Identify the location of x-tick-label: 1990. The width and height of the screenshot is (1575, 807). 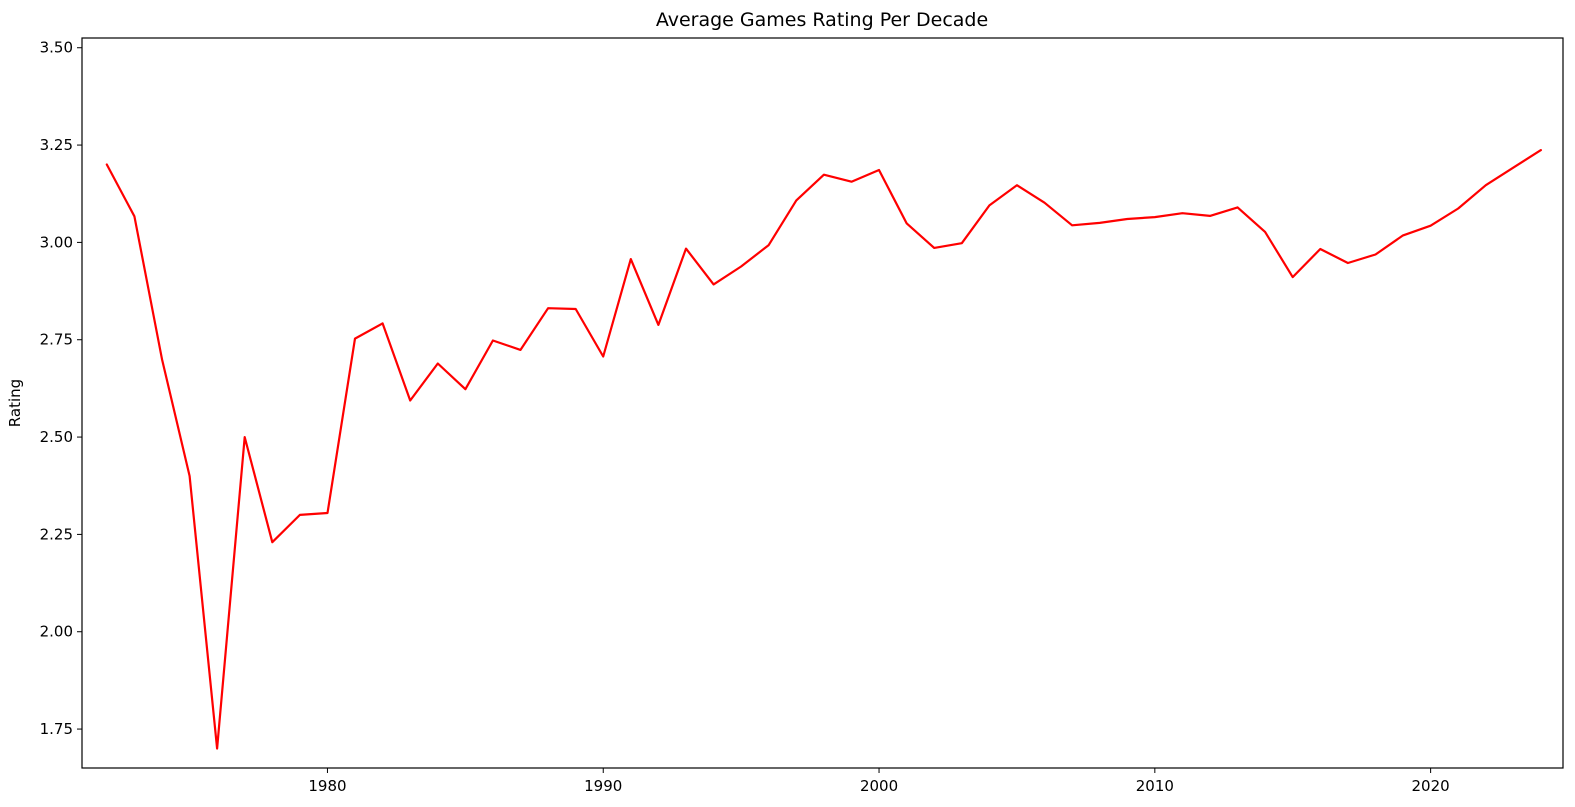
(603, 786).